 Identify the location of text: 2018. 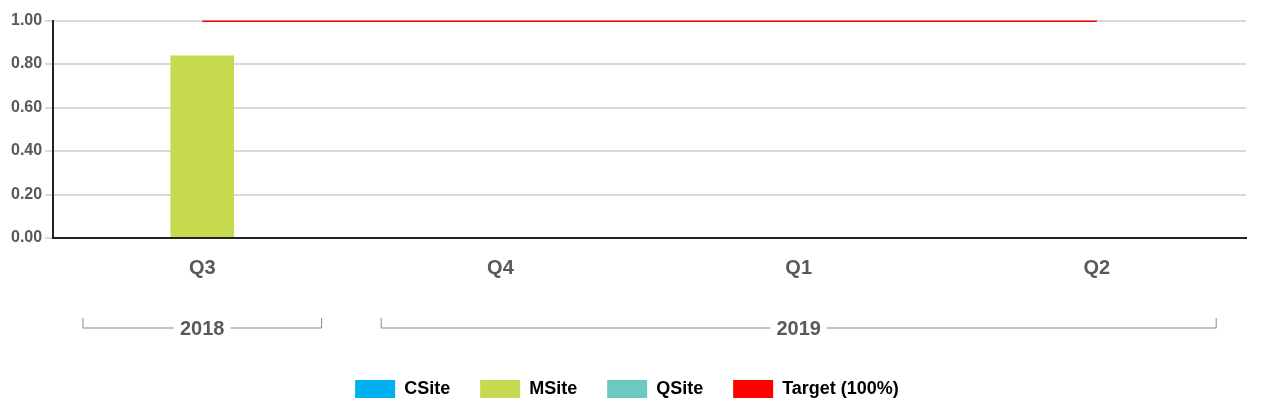
(202, 327).